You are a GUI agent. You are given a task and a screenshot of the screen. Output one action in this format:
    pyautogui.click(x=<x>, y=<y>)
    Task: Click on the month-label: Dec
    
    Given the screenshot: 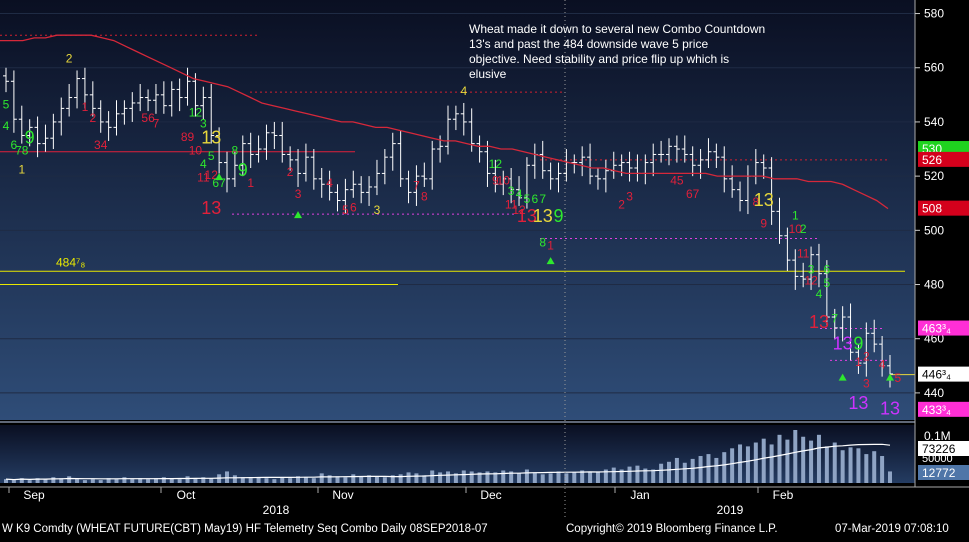 What is the action you would take?
    pyautogui.click(x=490, y=495)
    